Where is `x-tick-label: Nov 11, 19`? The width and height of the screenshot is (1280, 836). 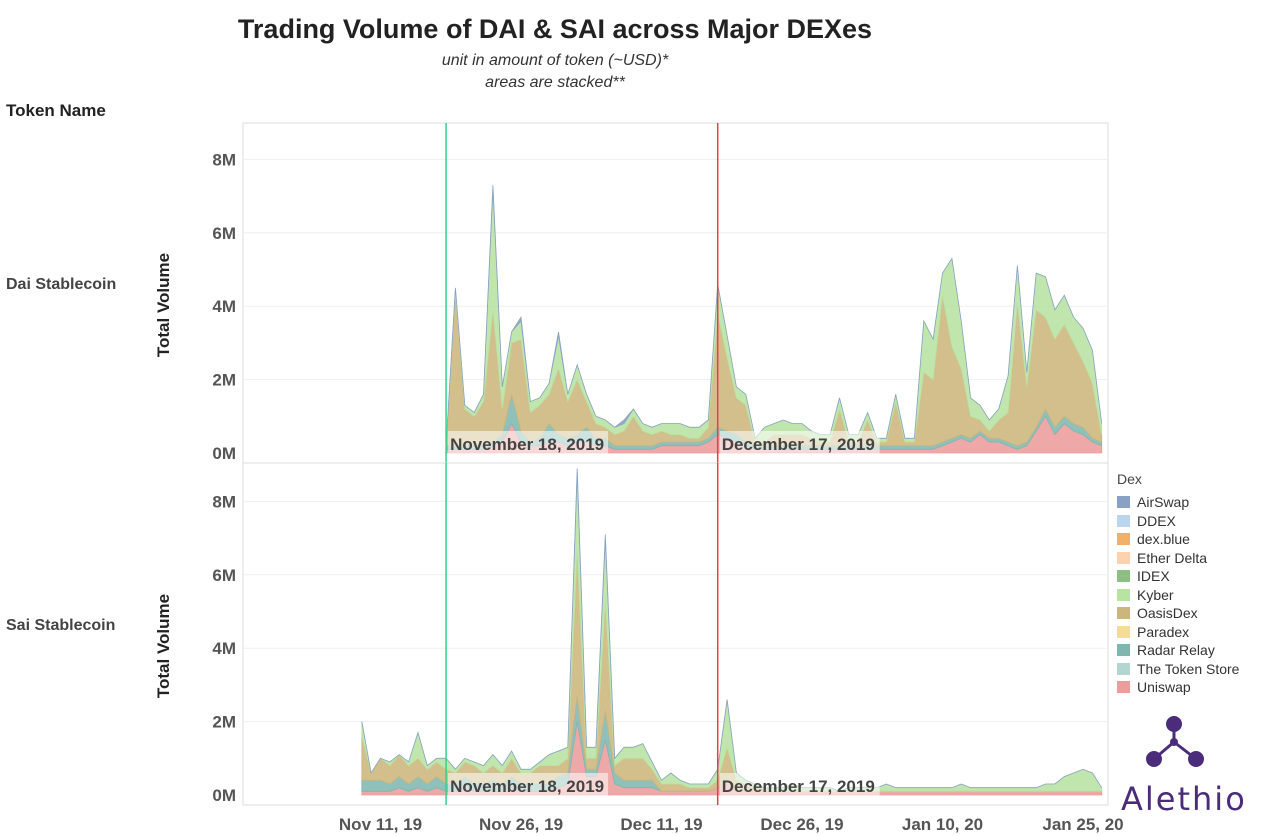 x-tick-label: Nov 11, 19 is located at coordinates (380, 824).